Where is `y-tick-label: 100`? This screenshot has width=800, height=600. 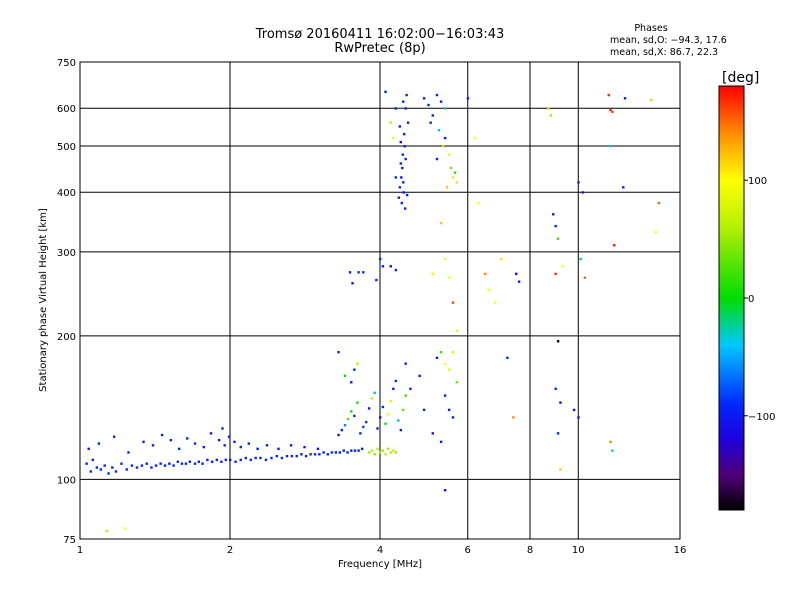 y-tick-label: 100 is located at coordinates (66, 480).